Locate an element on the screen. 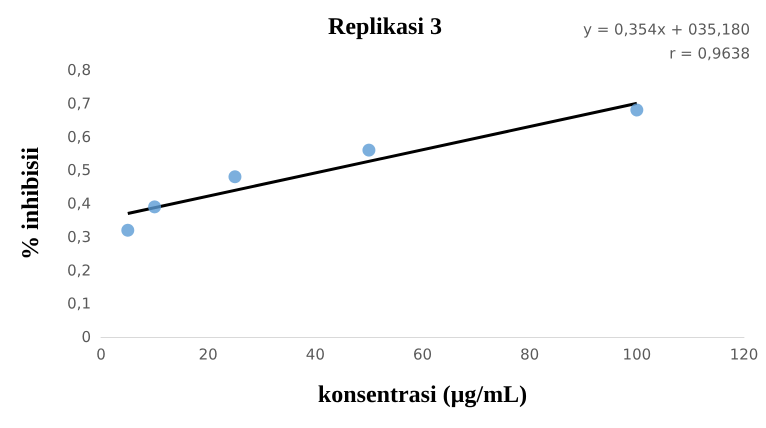 This screenshot has height=428, width=766. x-axis-title: konsentrasi (µg/mL) is located at coordinates (423, 395).